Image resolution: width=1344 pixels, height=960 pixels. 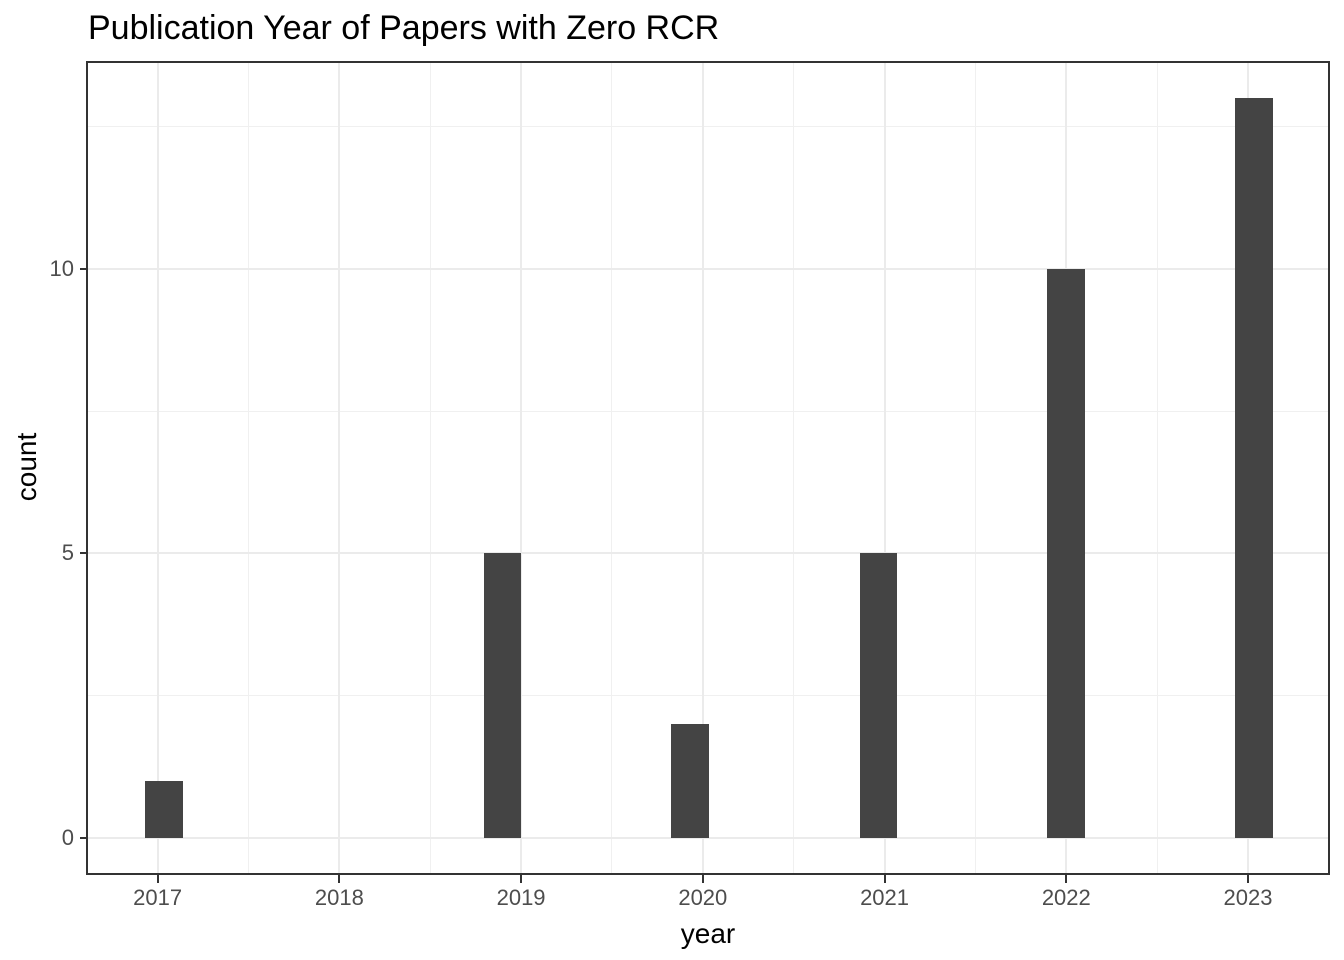 I want to click on x-tick-label: 2023, so click(x=1248, y=897).